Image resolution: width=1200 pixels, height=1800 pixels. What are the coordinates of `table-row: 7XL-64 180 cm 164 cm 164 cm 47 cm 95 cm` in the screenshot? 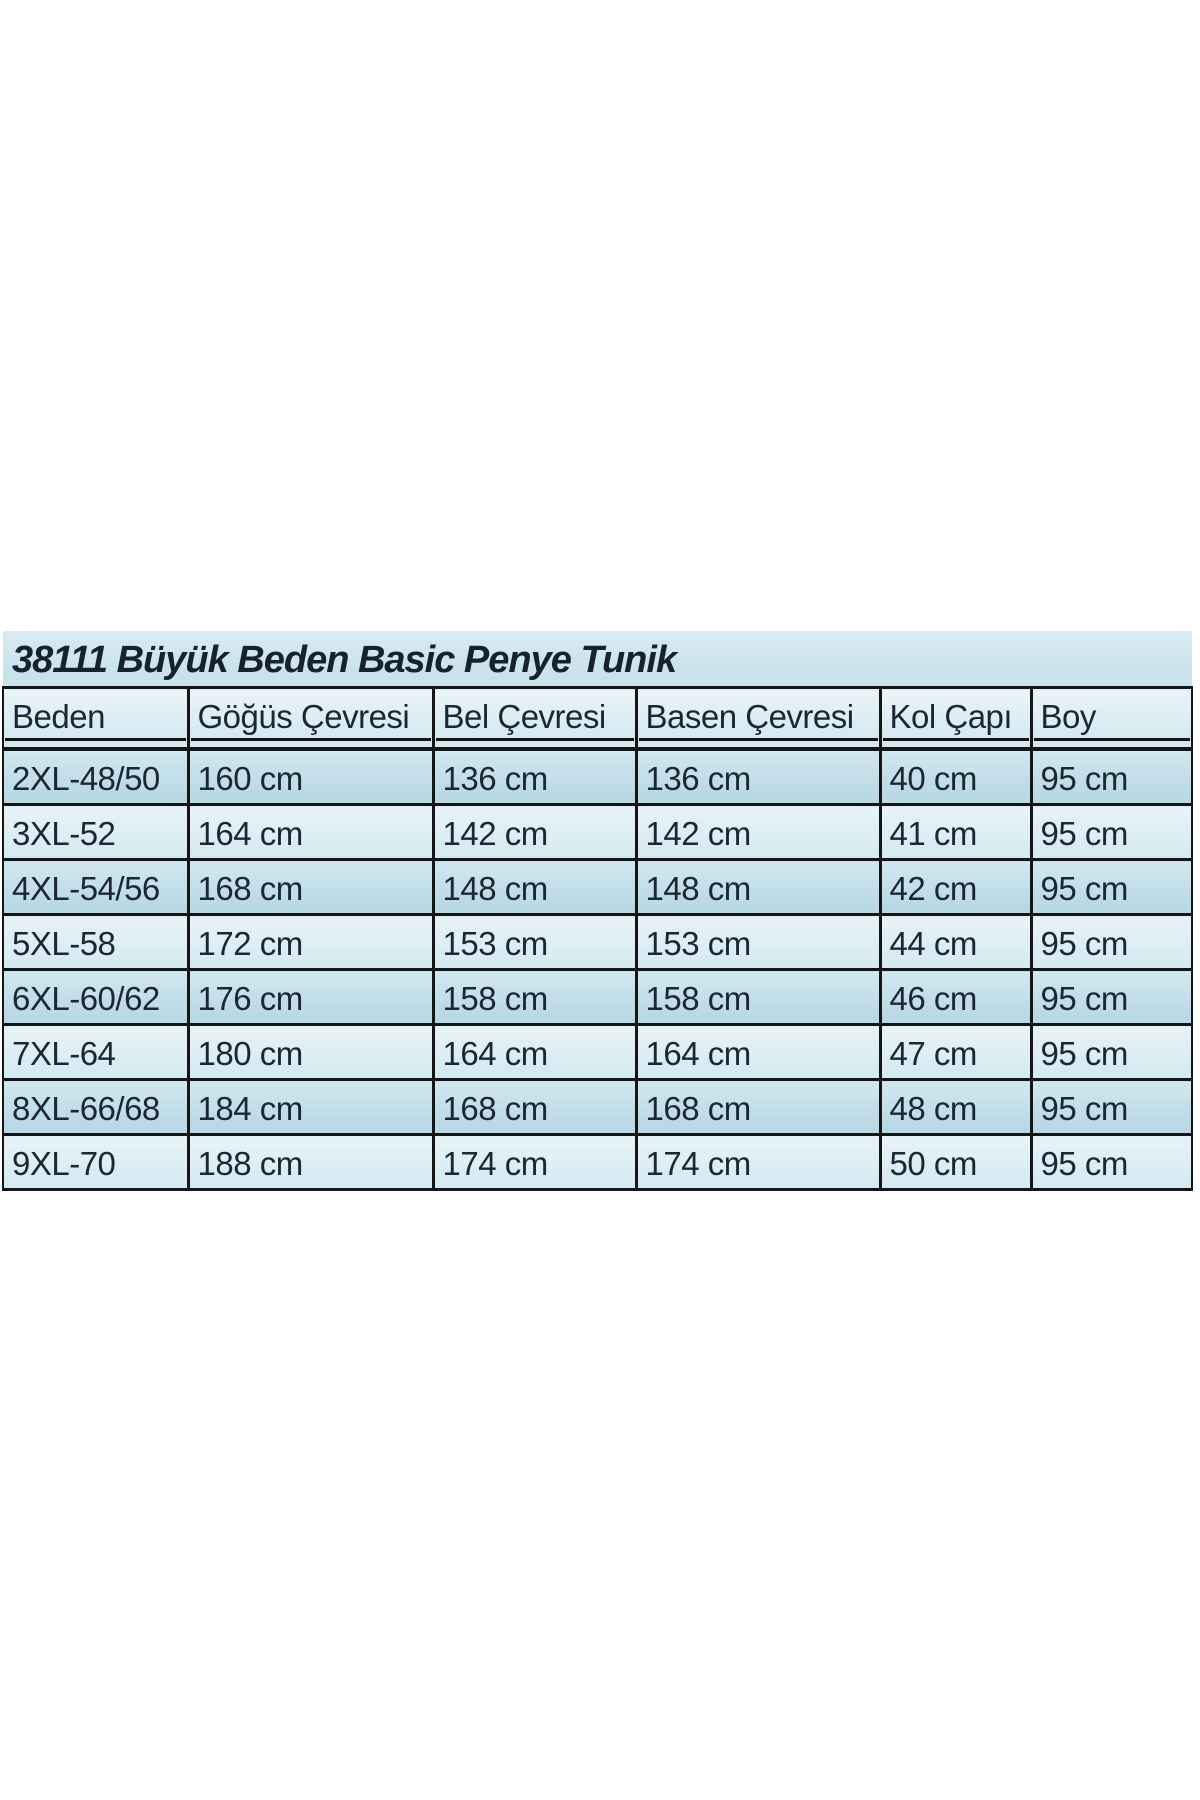 It's located at (597, 1052).